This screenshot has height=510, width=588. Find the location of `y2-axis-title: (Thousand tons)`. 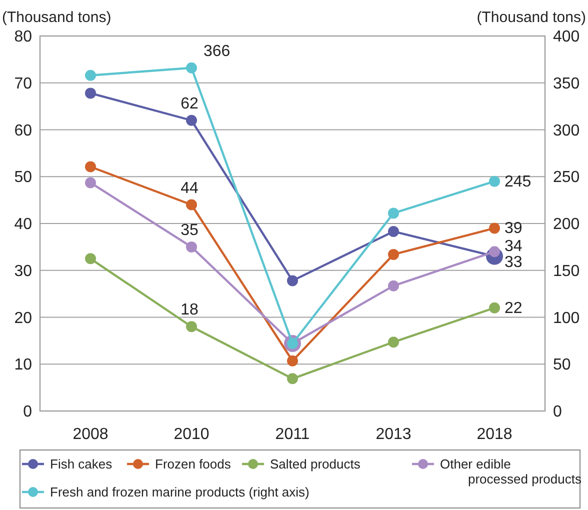

y2-axis-title: (Thousand tons) is located at coordinates (531, 17).